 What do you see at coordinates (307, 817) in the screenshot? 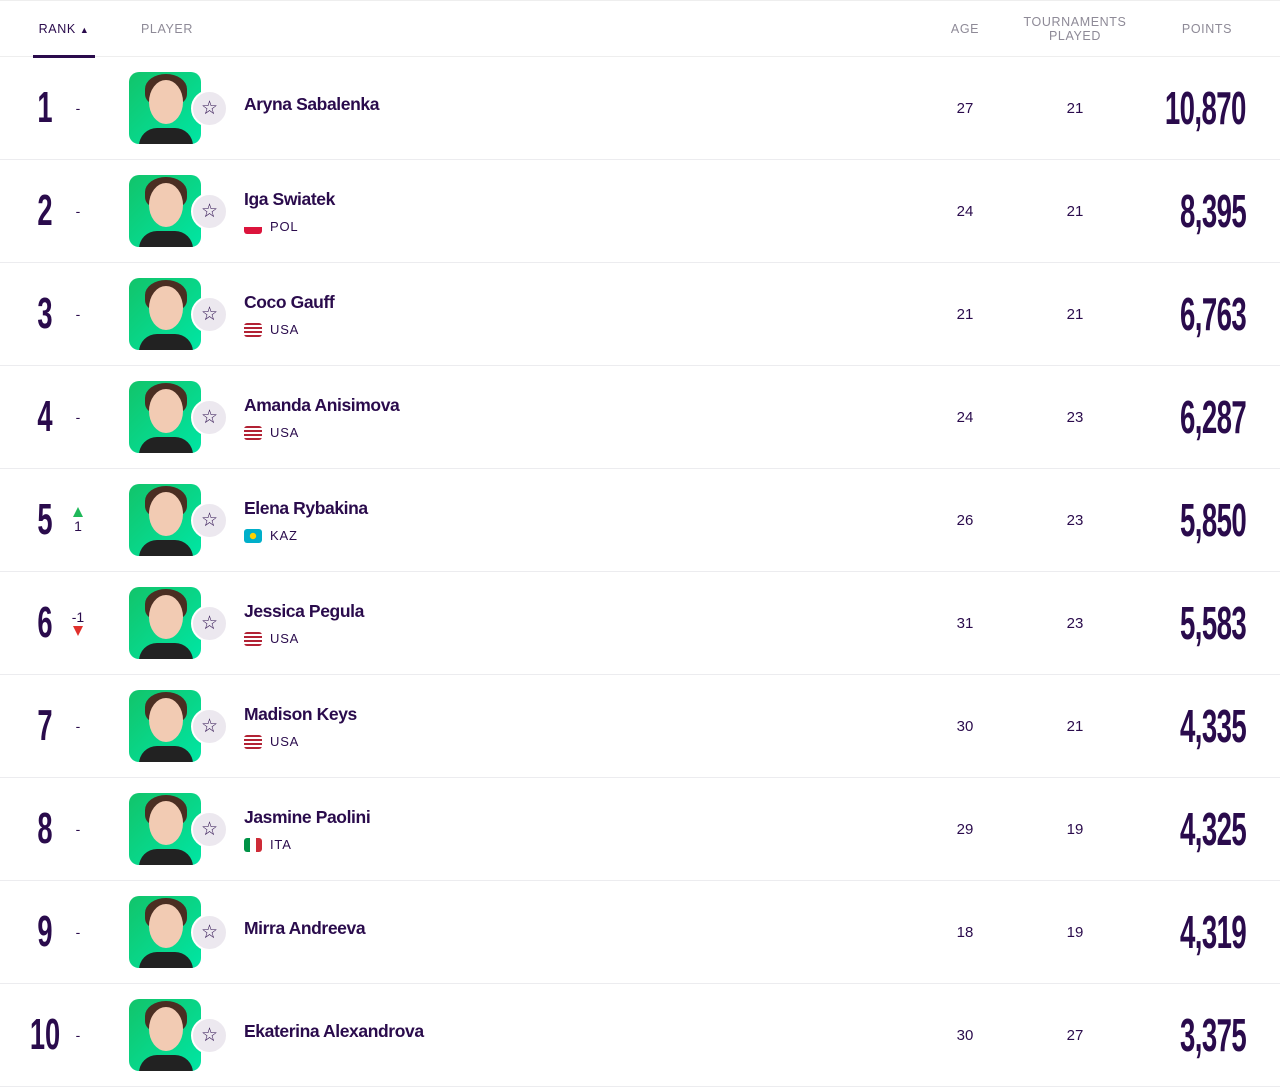
I see `player-name: Jasmine Paolini` at bounding box center [307, 817].